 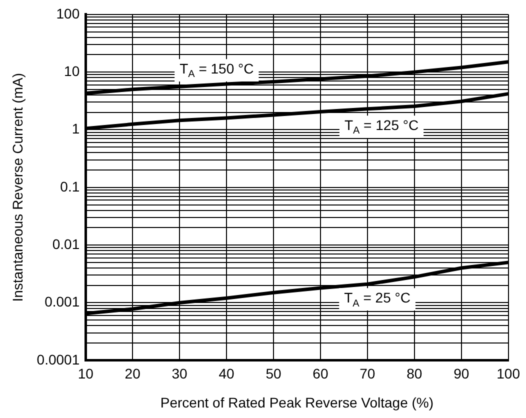 What do you see at coordinates (68, 13) in the screenshot?
I see `y-tick-label: 100` at bounding box center [68, 13].